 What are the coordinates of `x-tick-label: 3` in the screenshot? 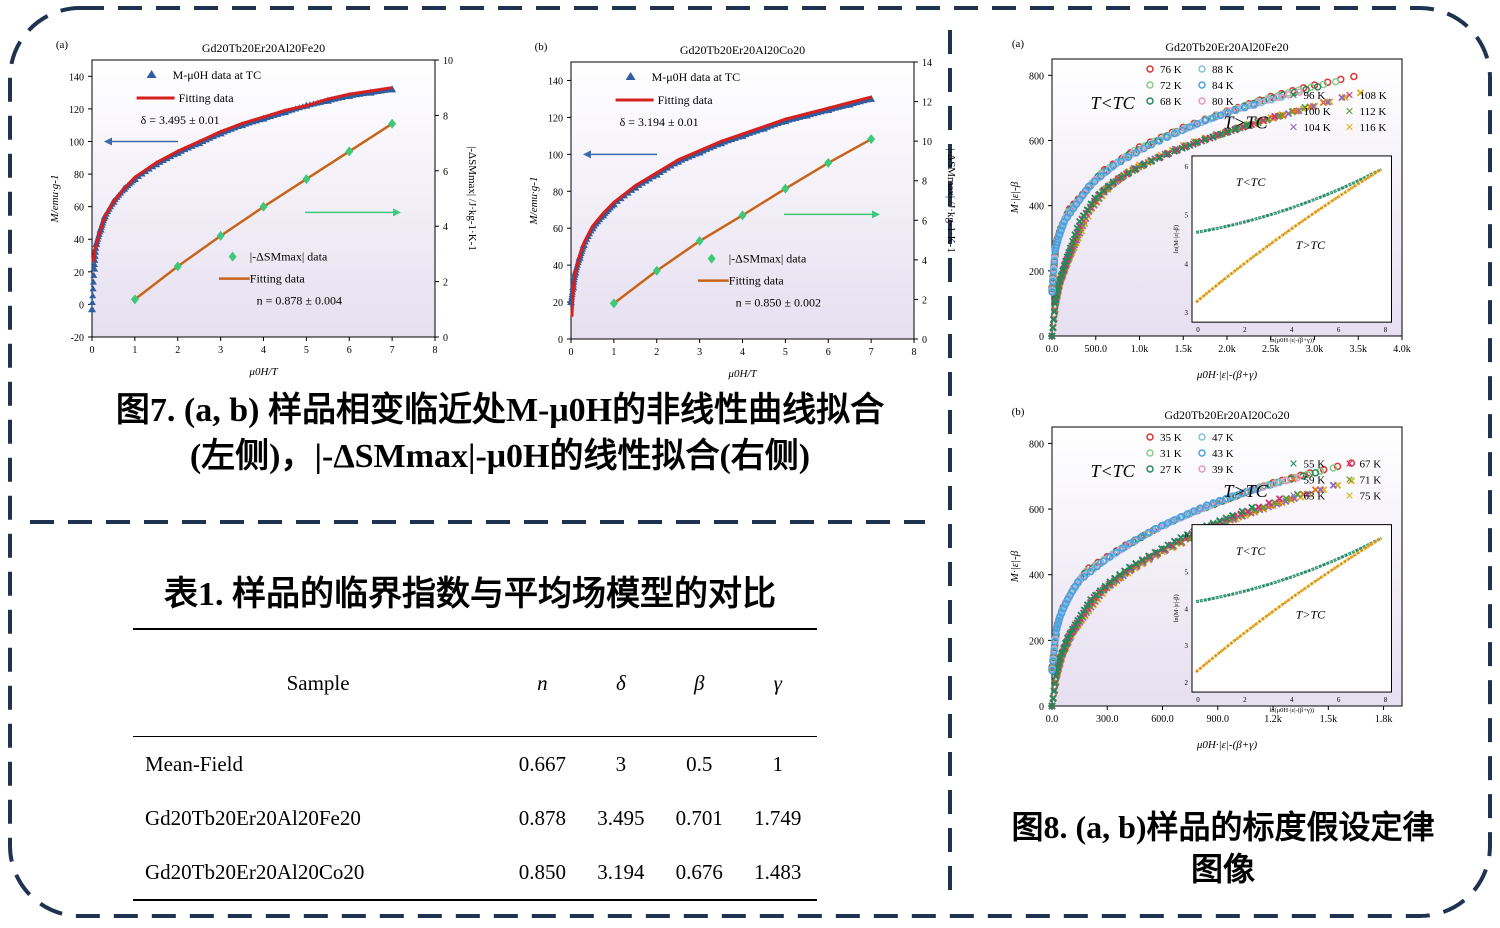 It's located at (699, 352).